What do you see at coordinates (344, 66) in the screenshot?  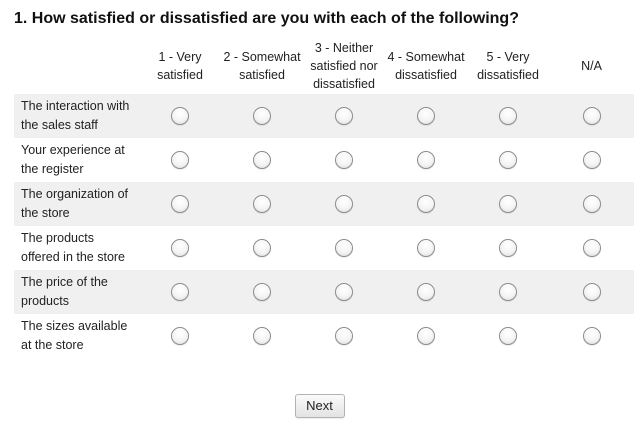 I see `column-header-neutral: 3 - Neither satisfied nor dissatisfied` at bounding box center [344, 66].